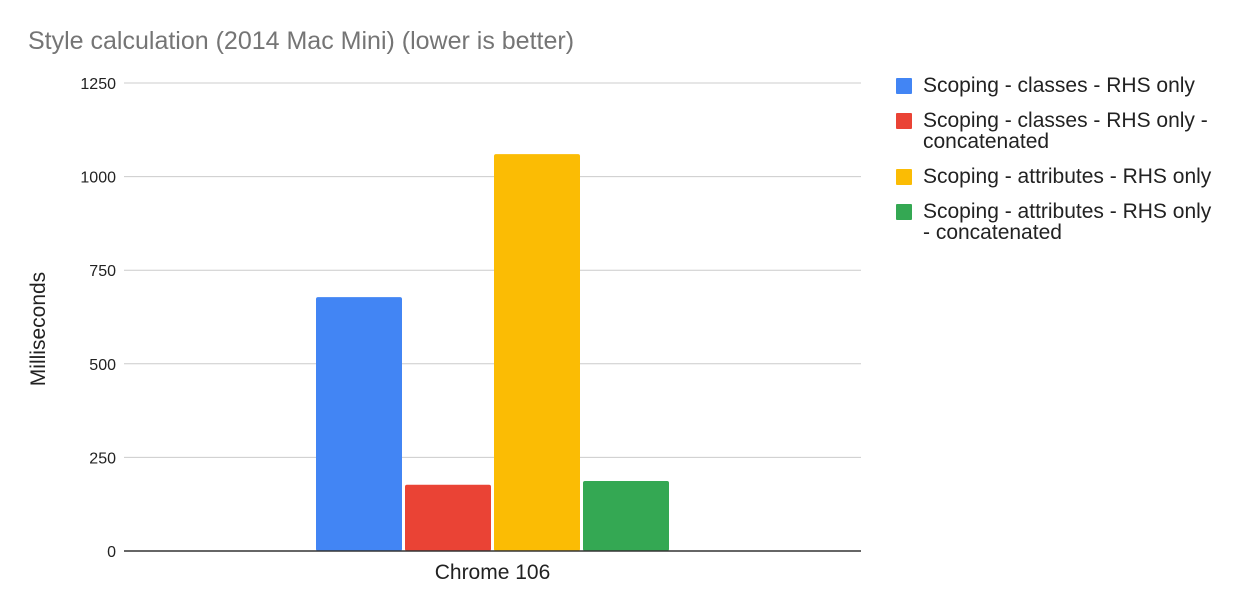  What do you see at coordinates (111, 552) in the screenshot?
I see `y-tick-label: 0` at bounding box center [111, 552].